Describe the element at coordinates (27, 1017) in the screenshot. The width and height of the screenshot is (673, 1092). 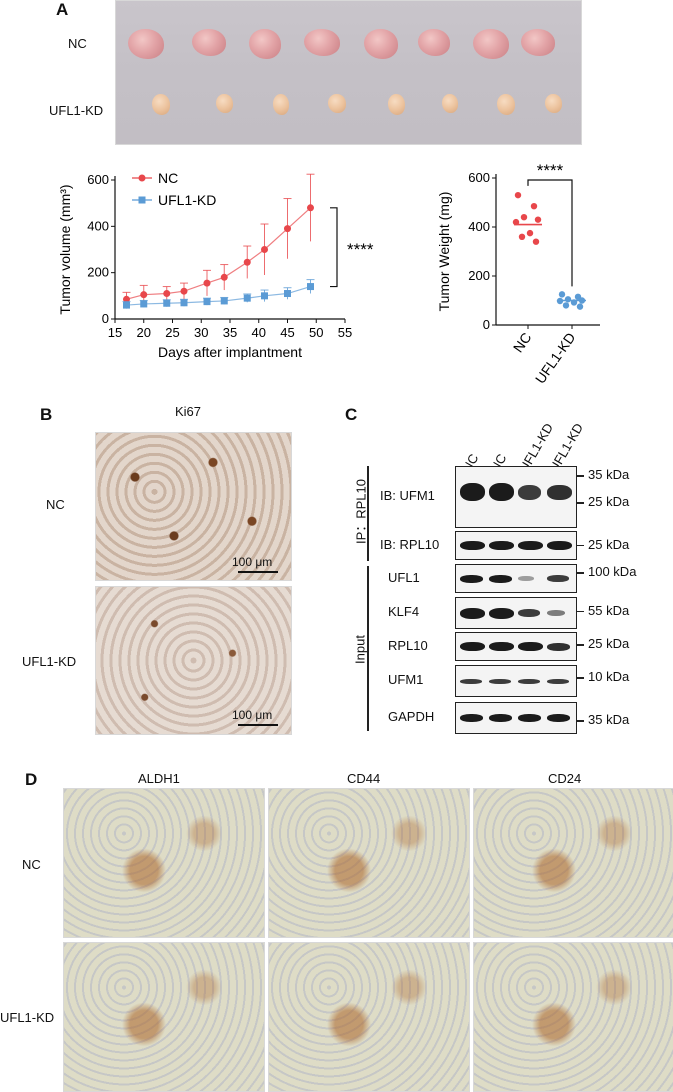
I see `panel-d-row-kd: UFL1-KD` at that location.